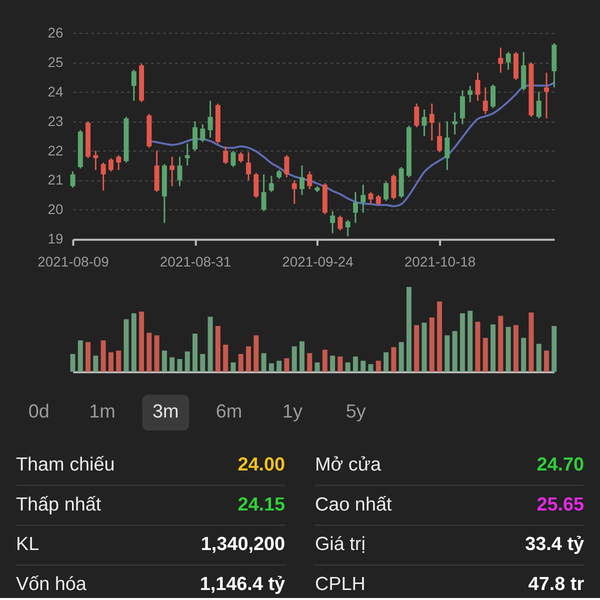  I want to click on category-label: KL, so click(28, 545).